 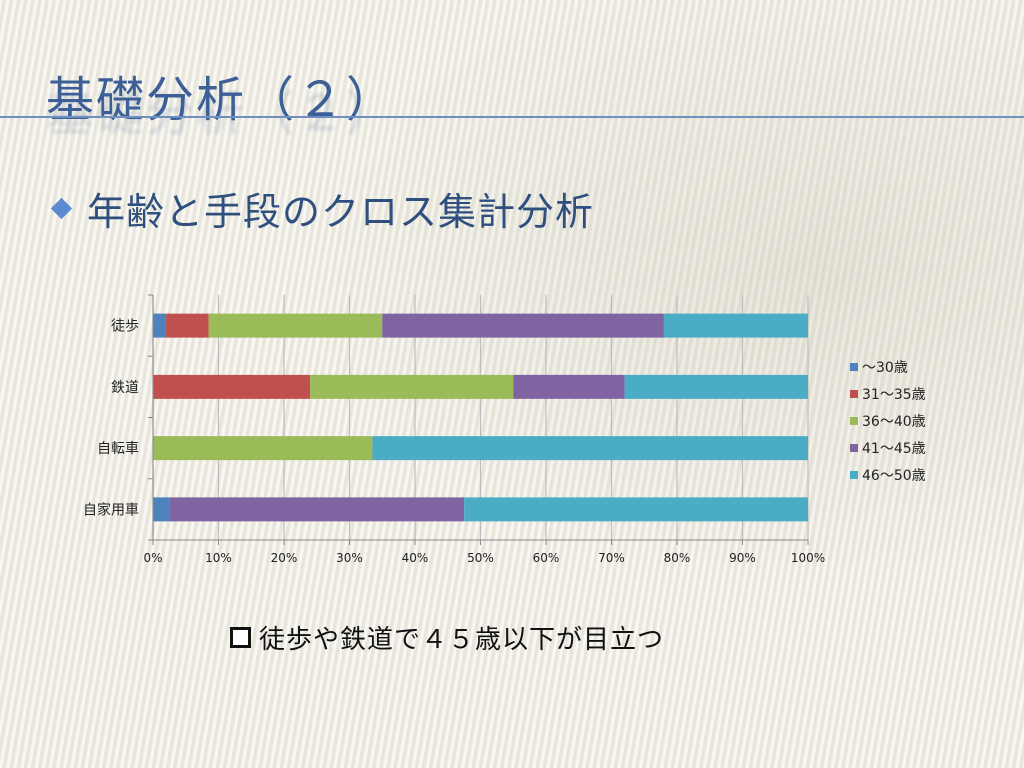 What do you see at coordinates (808, 558) in the screenshot?
I see `x-tick-label-10: 100%` at bounding box center [808, 558].